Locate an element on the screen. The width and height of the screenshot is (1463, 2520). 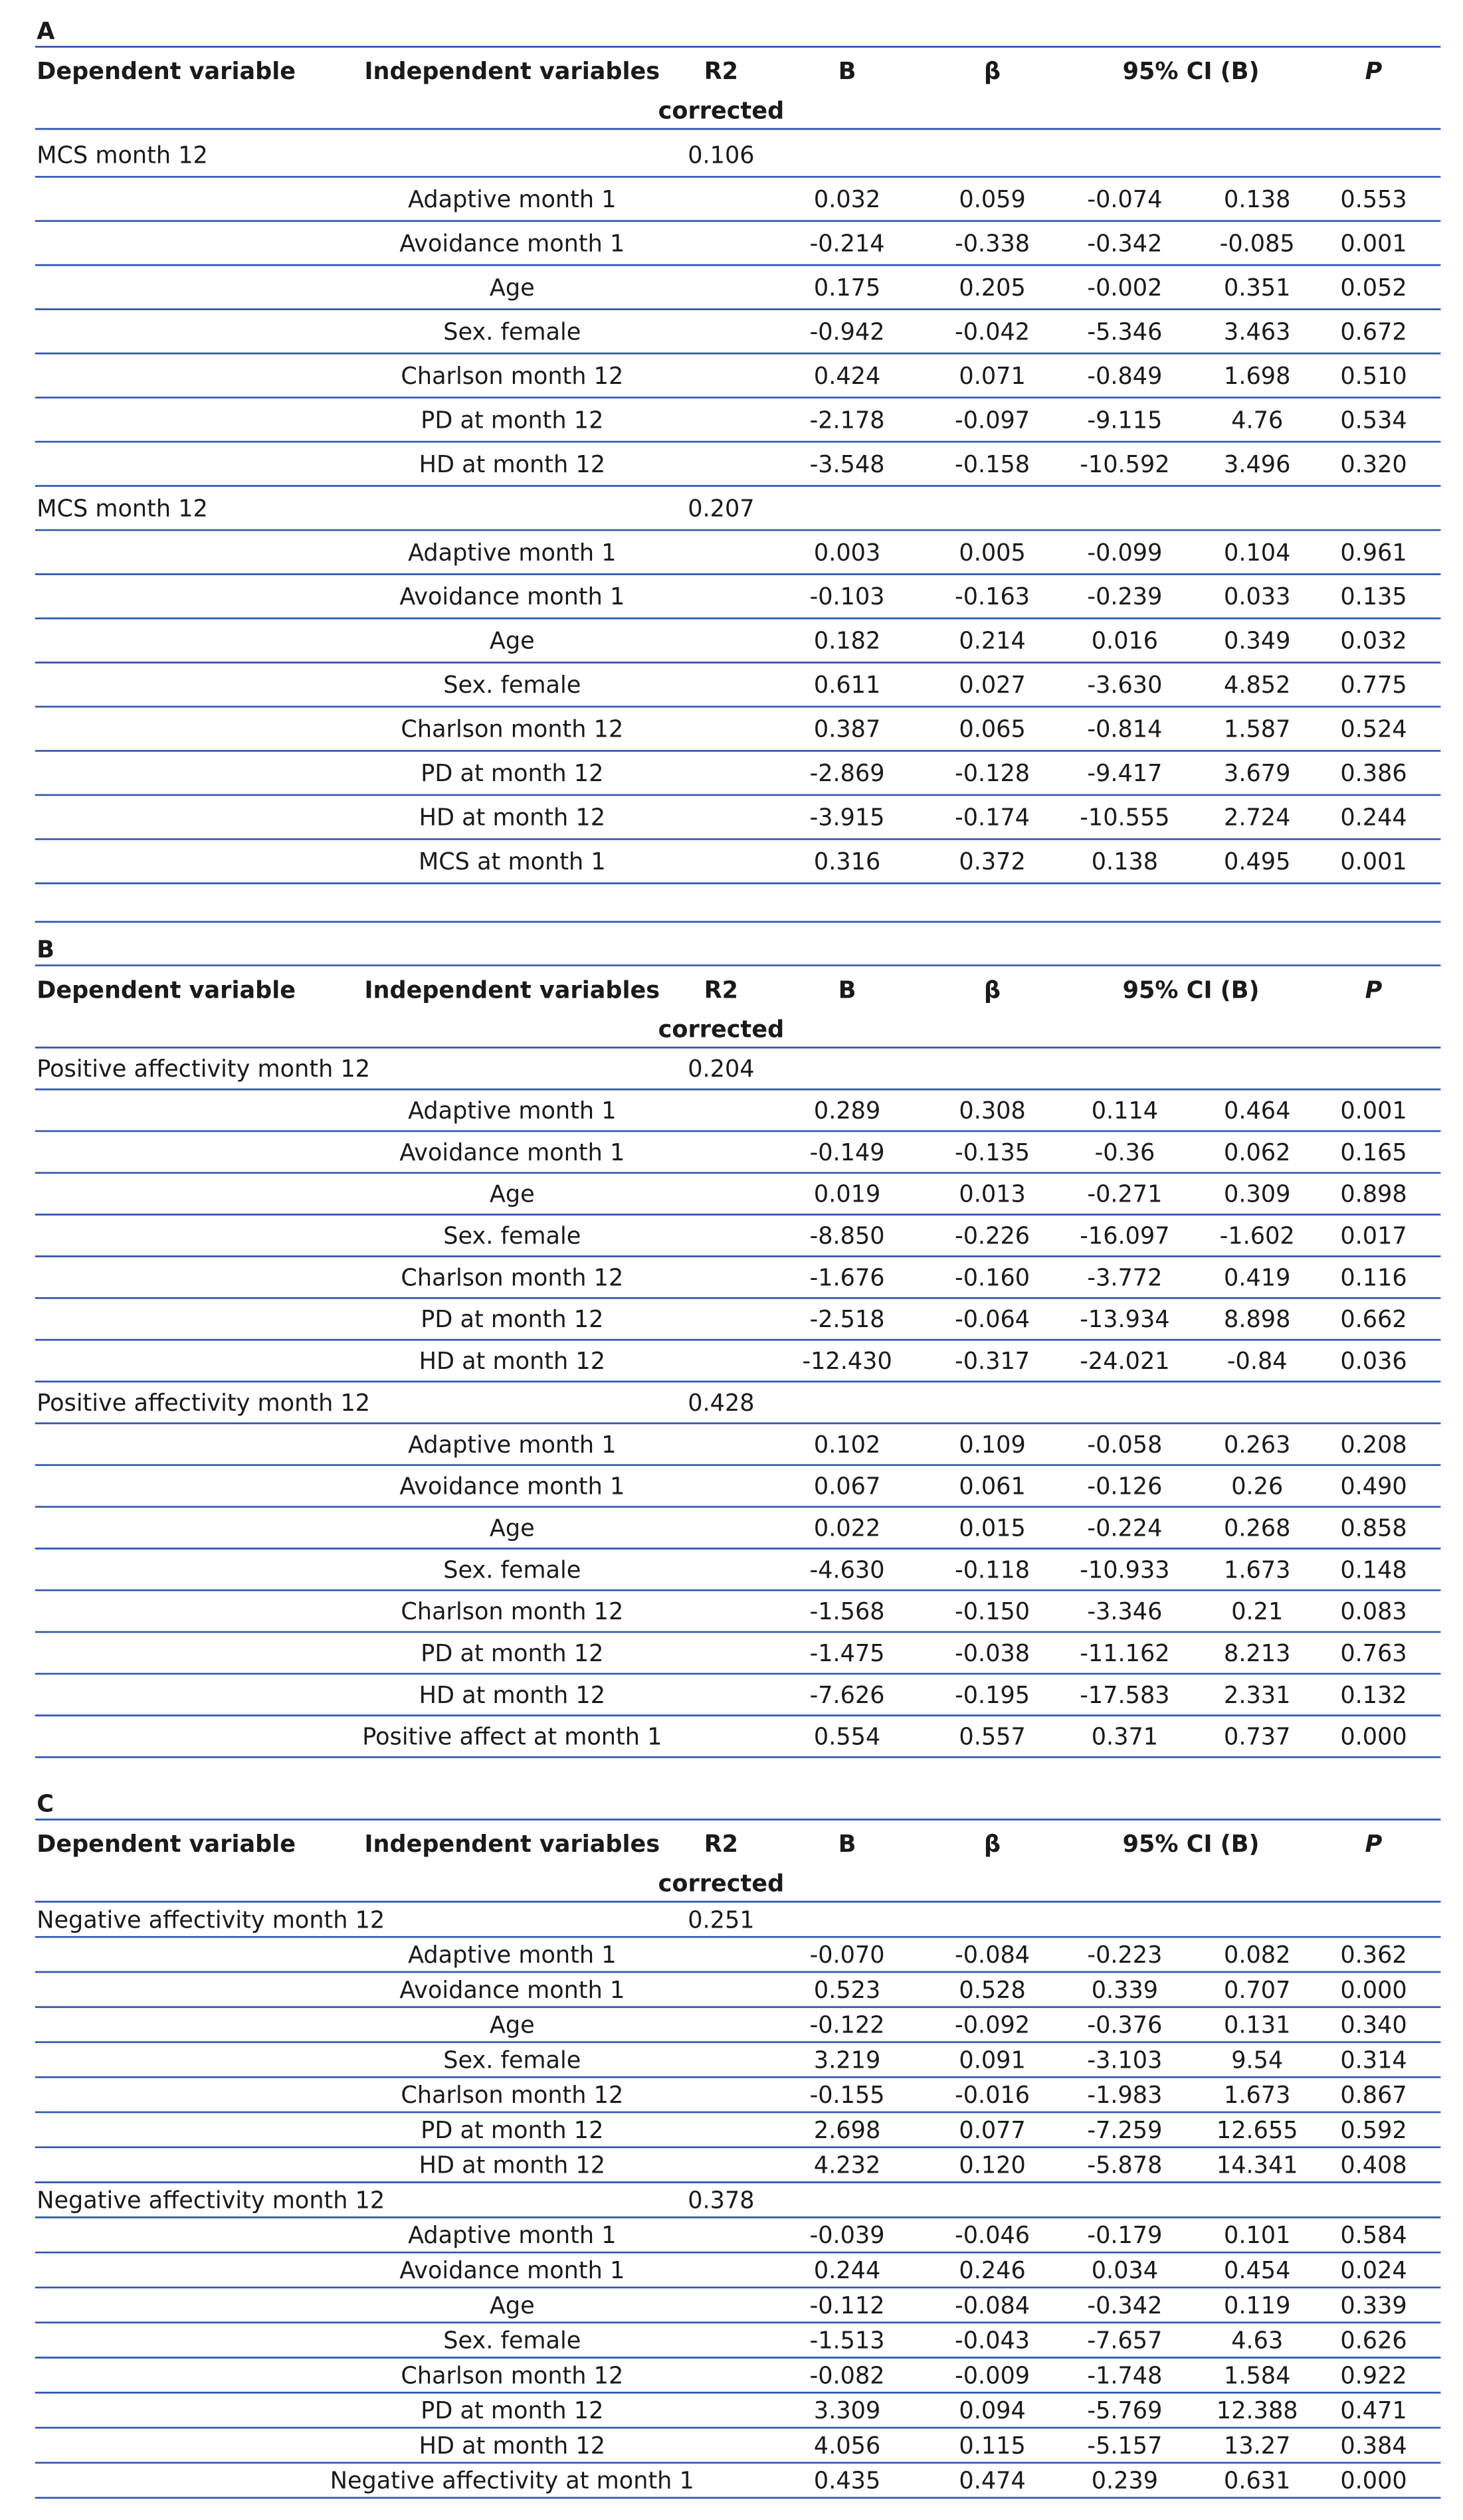
table-cell: -0.009 is located at coordinates (992, 2375).